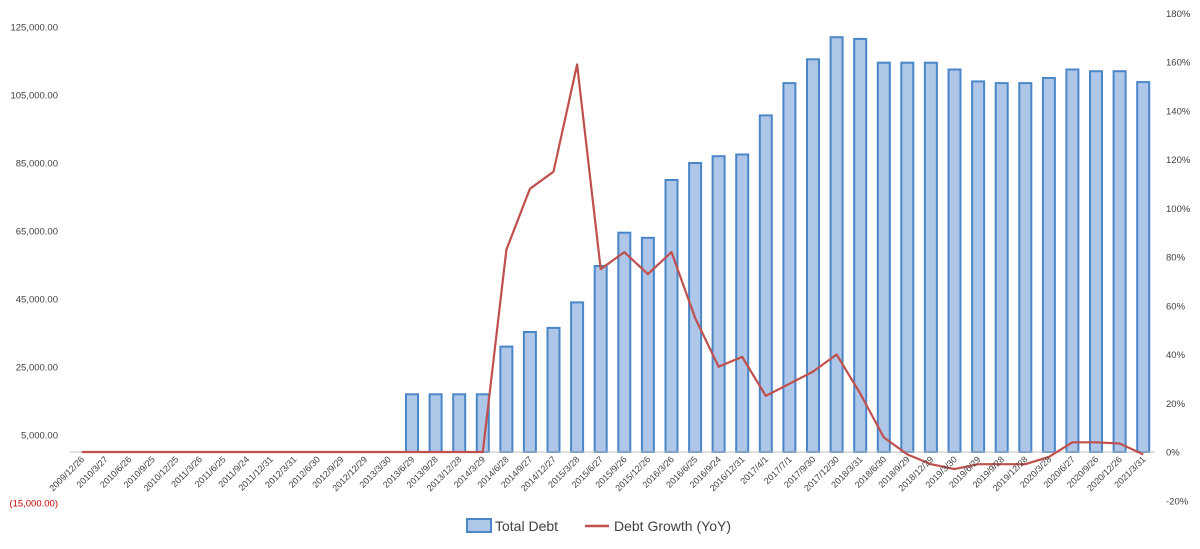  I want to click on left-axis-tick-label: (15,000.00), so click(33, 504).